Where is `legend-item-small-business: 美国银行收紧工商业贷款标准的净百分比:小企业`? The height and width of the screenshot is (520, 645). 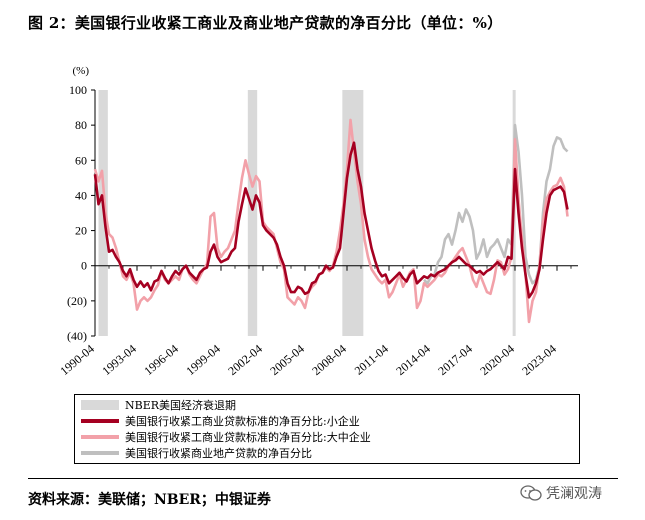
legend-item-small-business: 美国银行收紧工商业贷款标准的净百分比:小企业 is located at coordinates (220, 420).